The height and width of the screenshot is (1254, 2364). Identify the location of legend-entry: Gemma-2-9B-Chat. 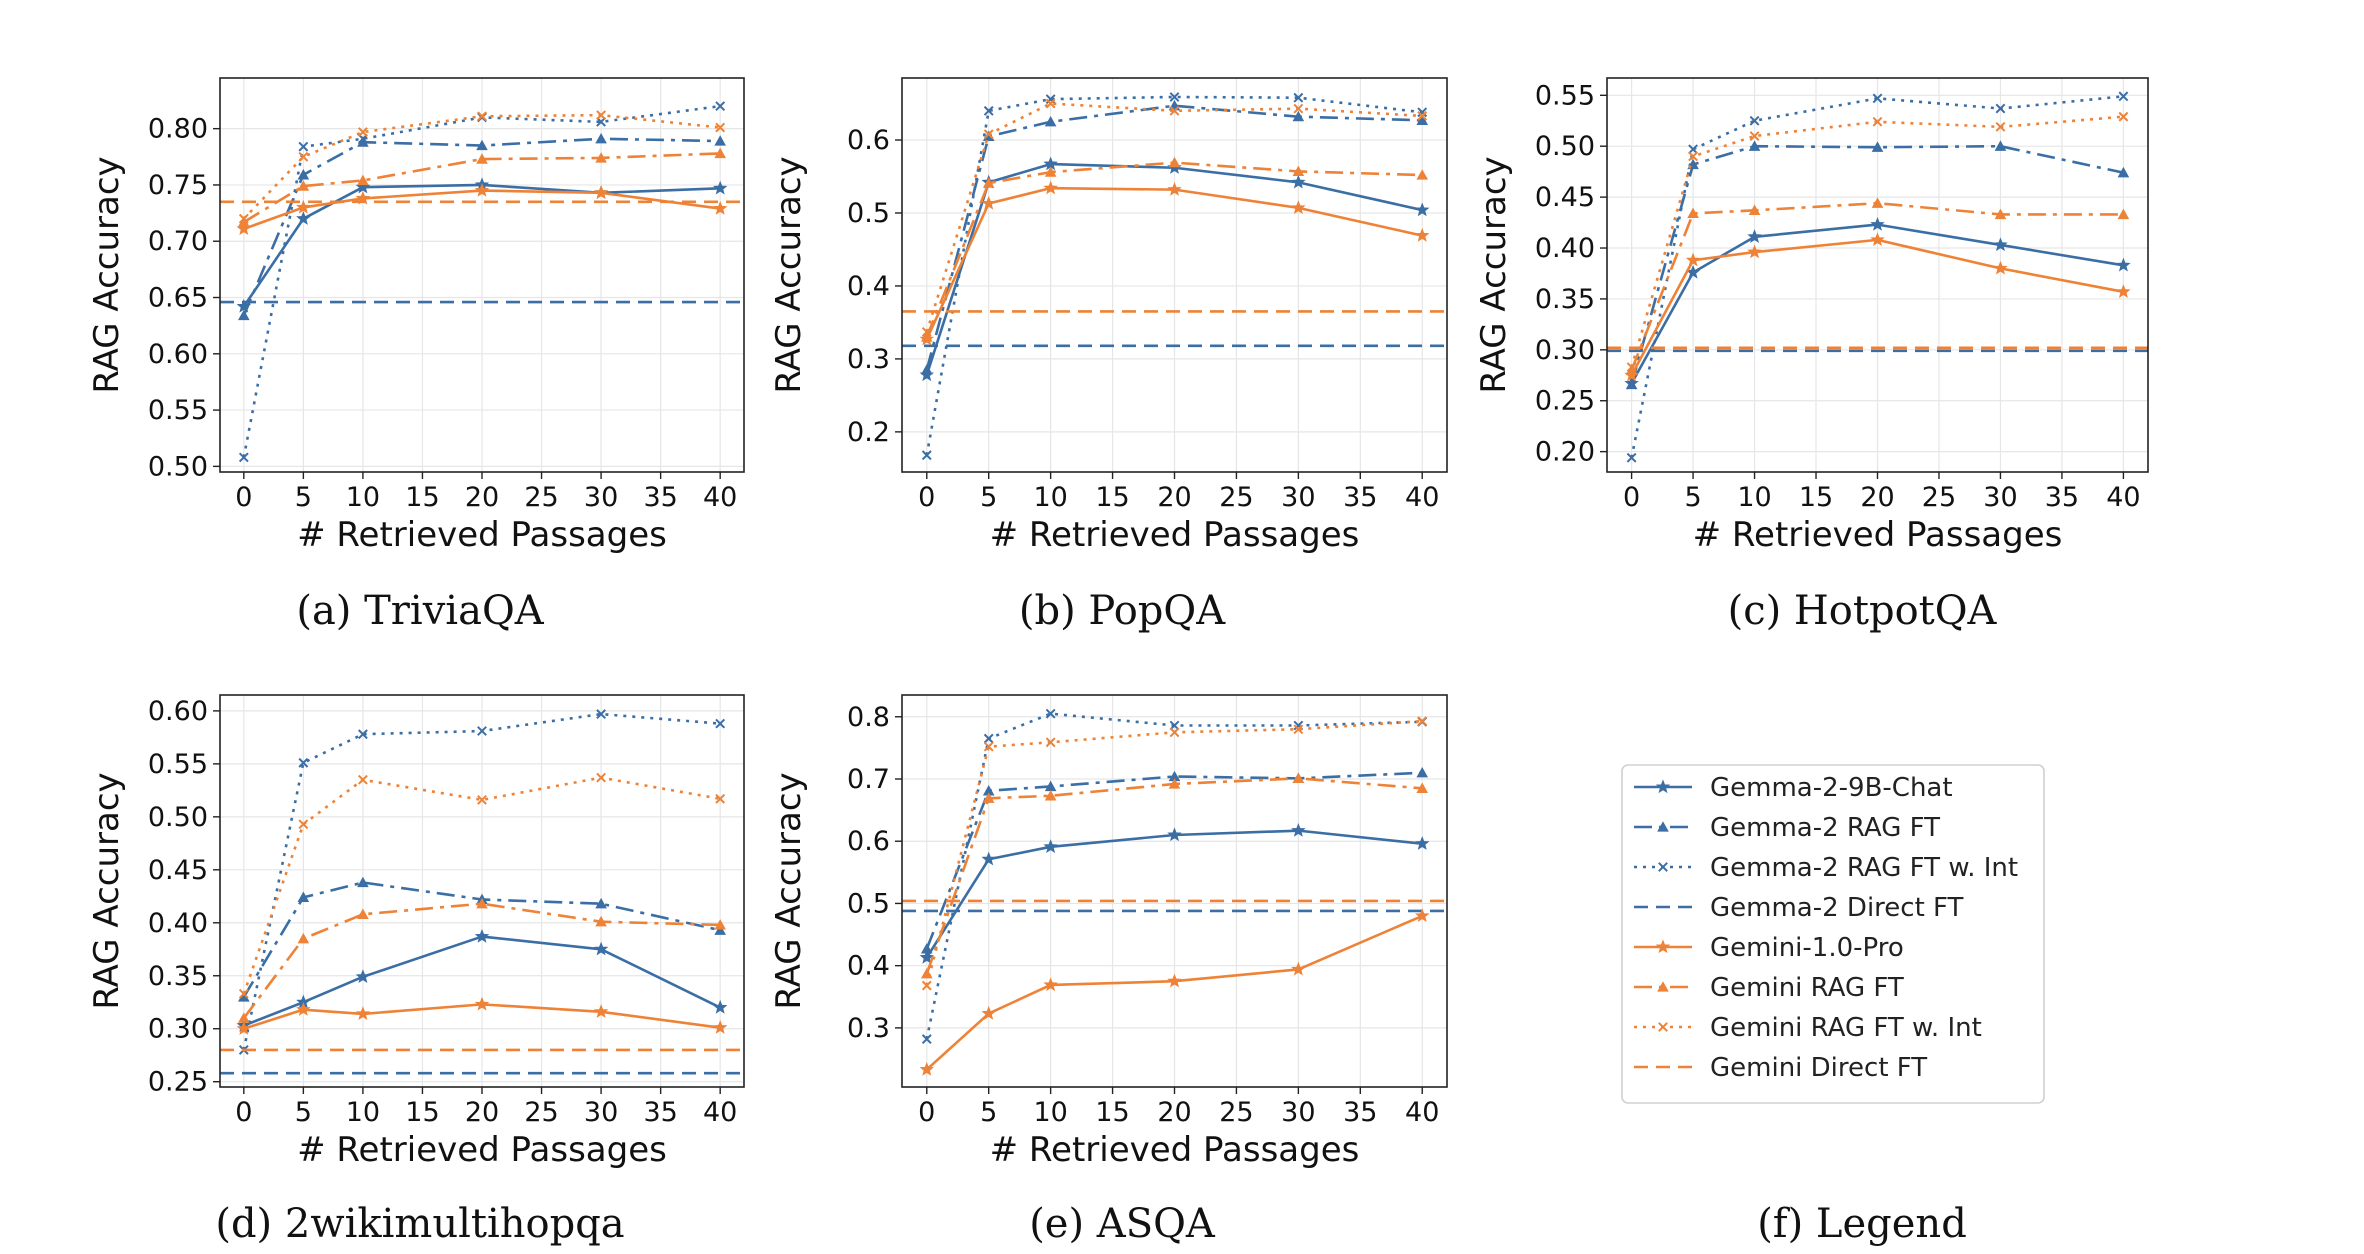
(1793, 788).